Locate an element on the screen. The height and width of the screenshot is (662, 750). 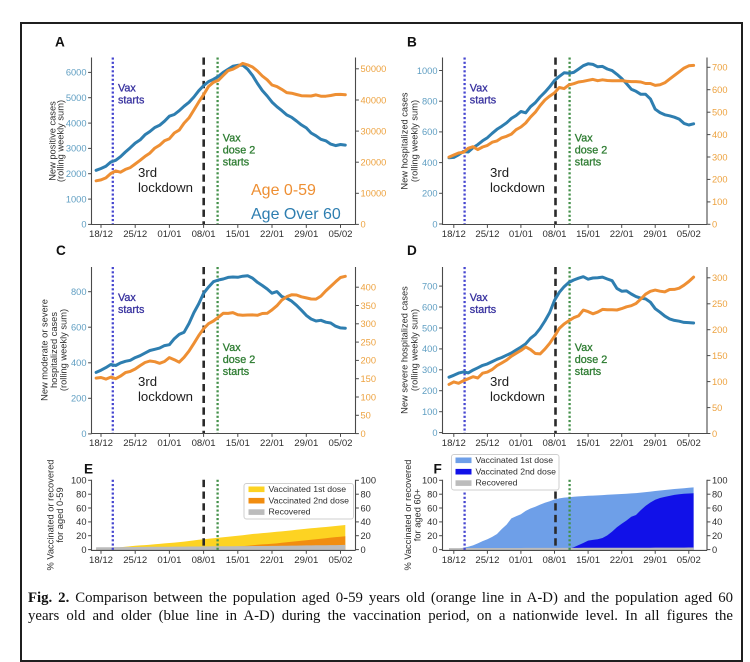
svg-text: 18/12 is located at coordinates (101, 234).